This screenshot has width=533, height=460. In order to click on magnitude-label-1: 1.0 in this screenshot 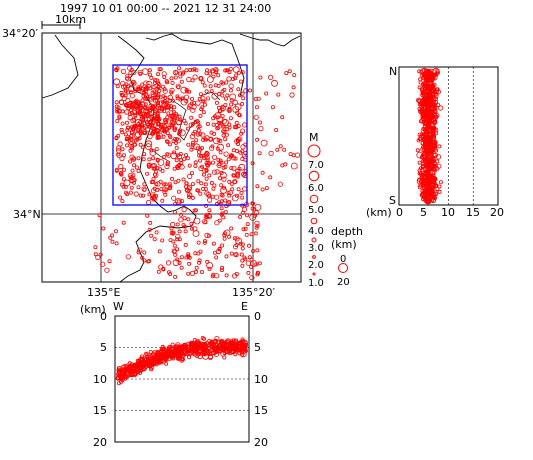, I will do `click(316, 283)`.